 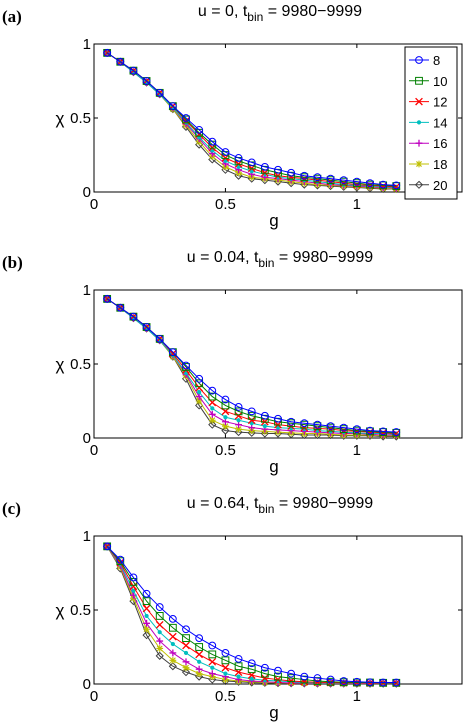 What do you see at coordinates (428, 185) in the screenshot?
I see `legend-entry-20: 20` at bounding box center [428, 185].